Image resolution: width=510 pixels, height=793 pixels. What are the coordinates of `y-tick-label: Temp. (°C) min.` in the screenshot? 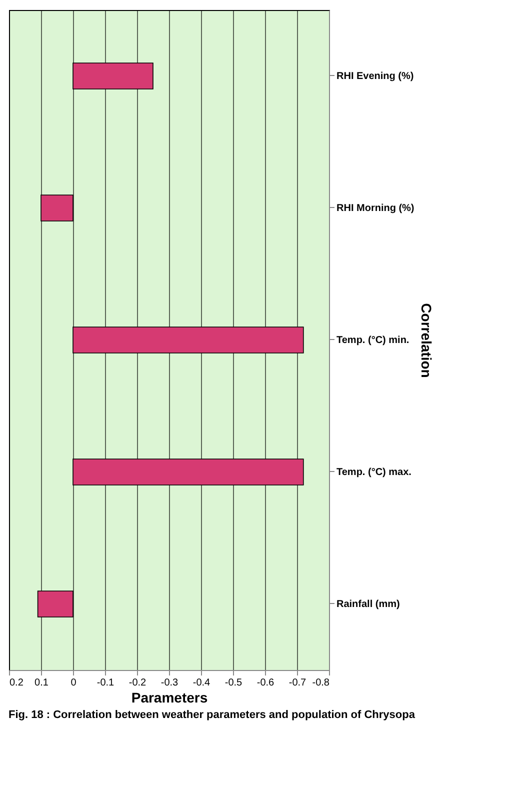 It's located at (373, 340).